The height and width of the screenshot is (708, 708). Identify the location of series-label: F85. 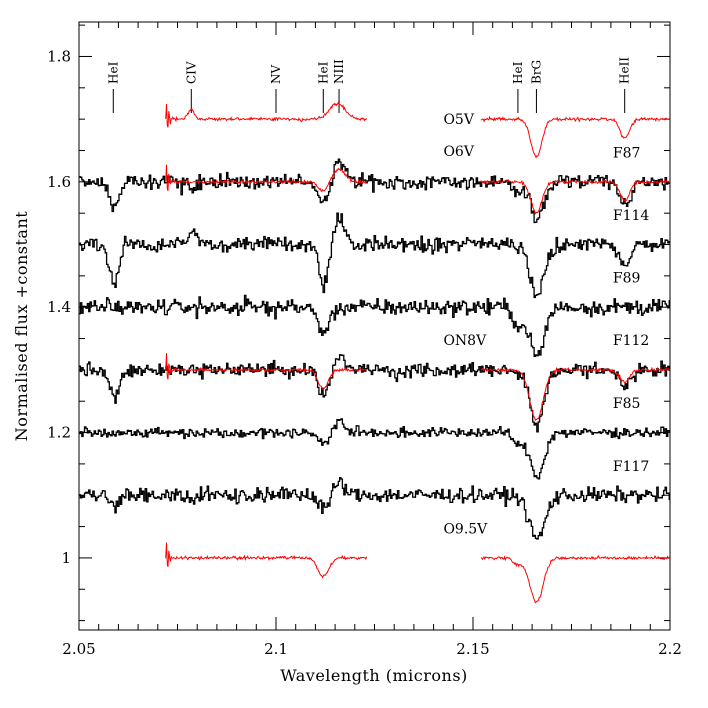
(627, 404).